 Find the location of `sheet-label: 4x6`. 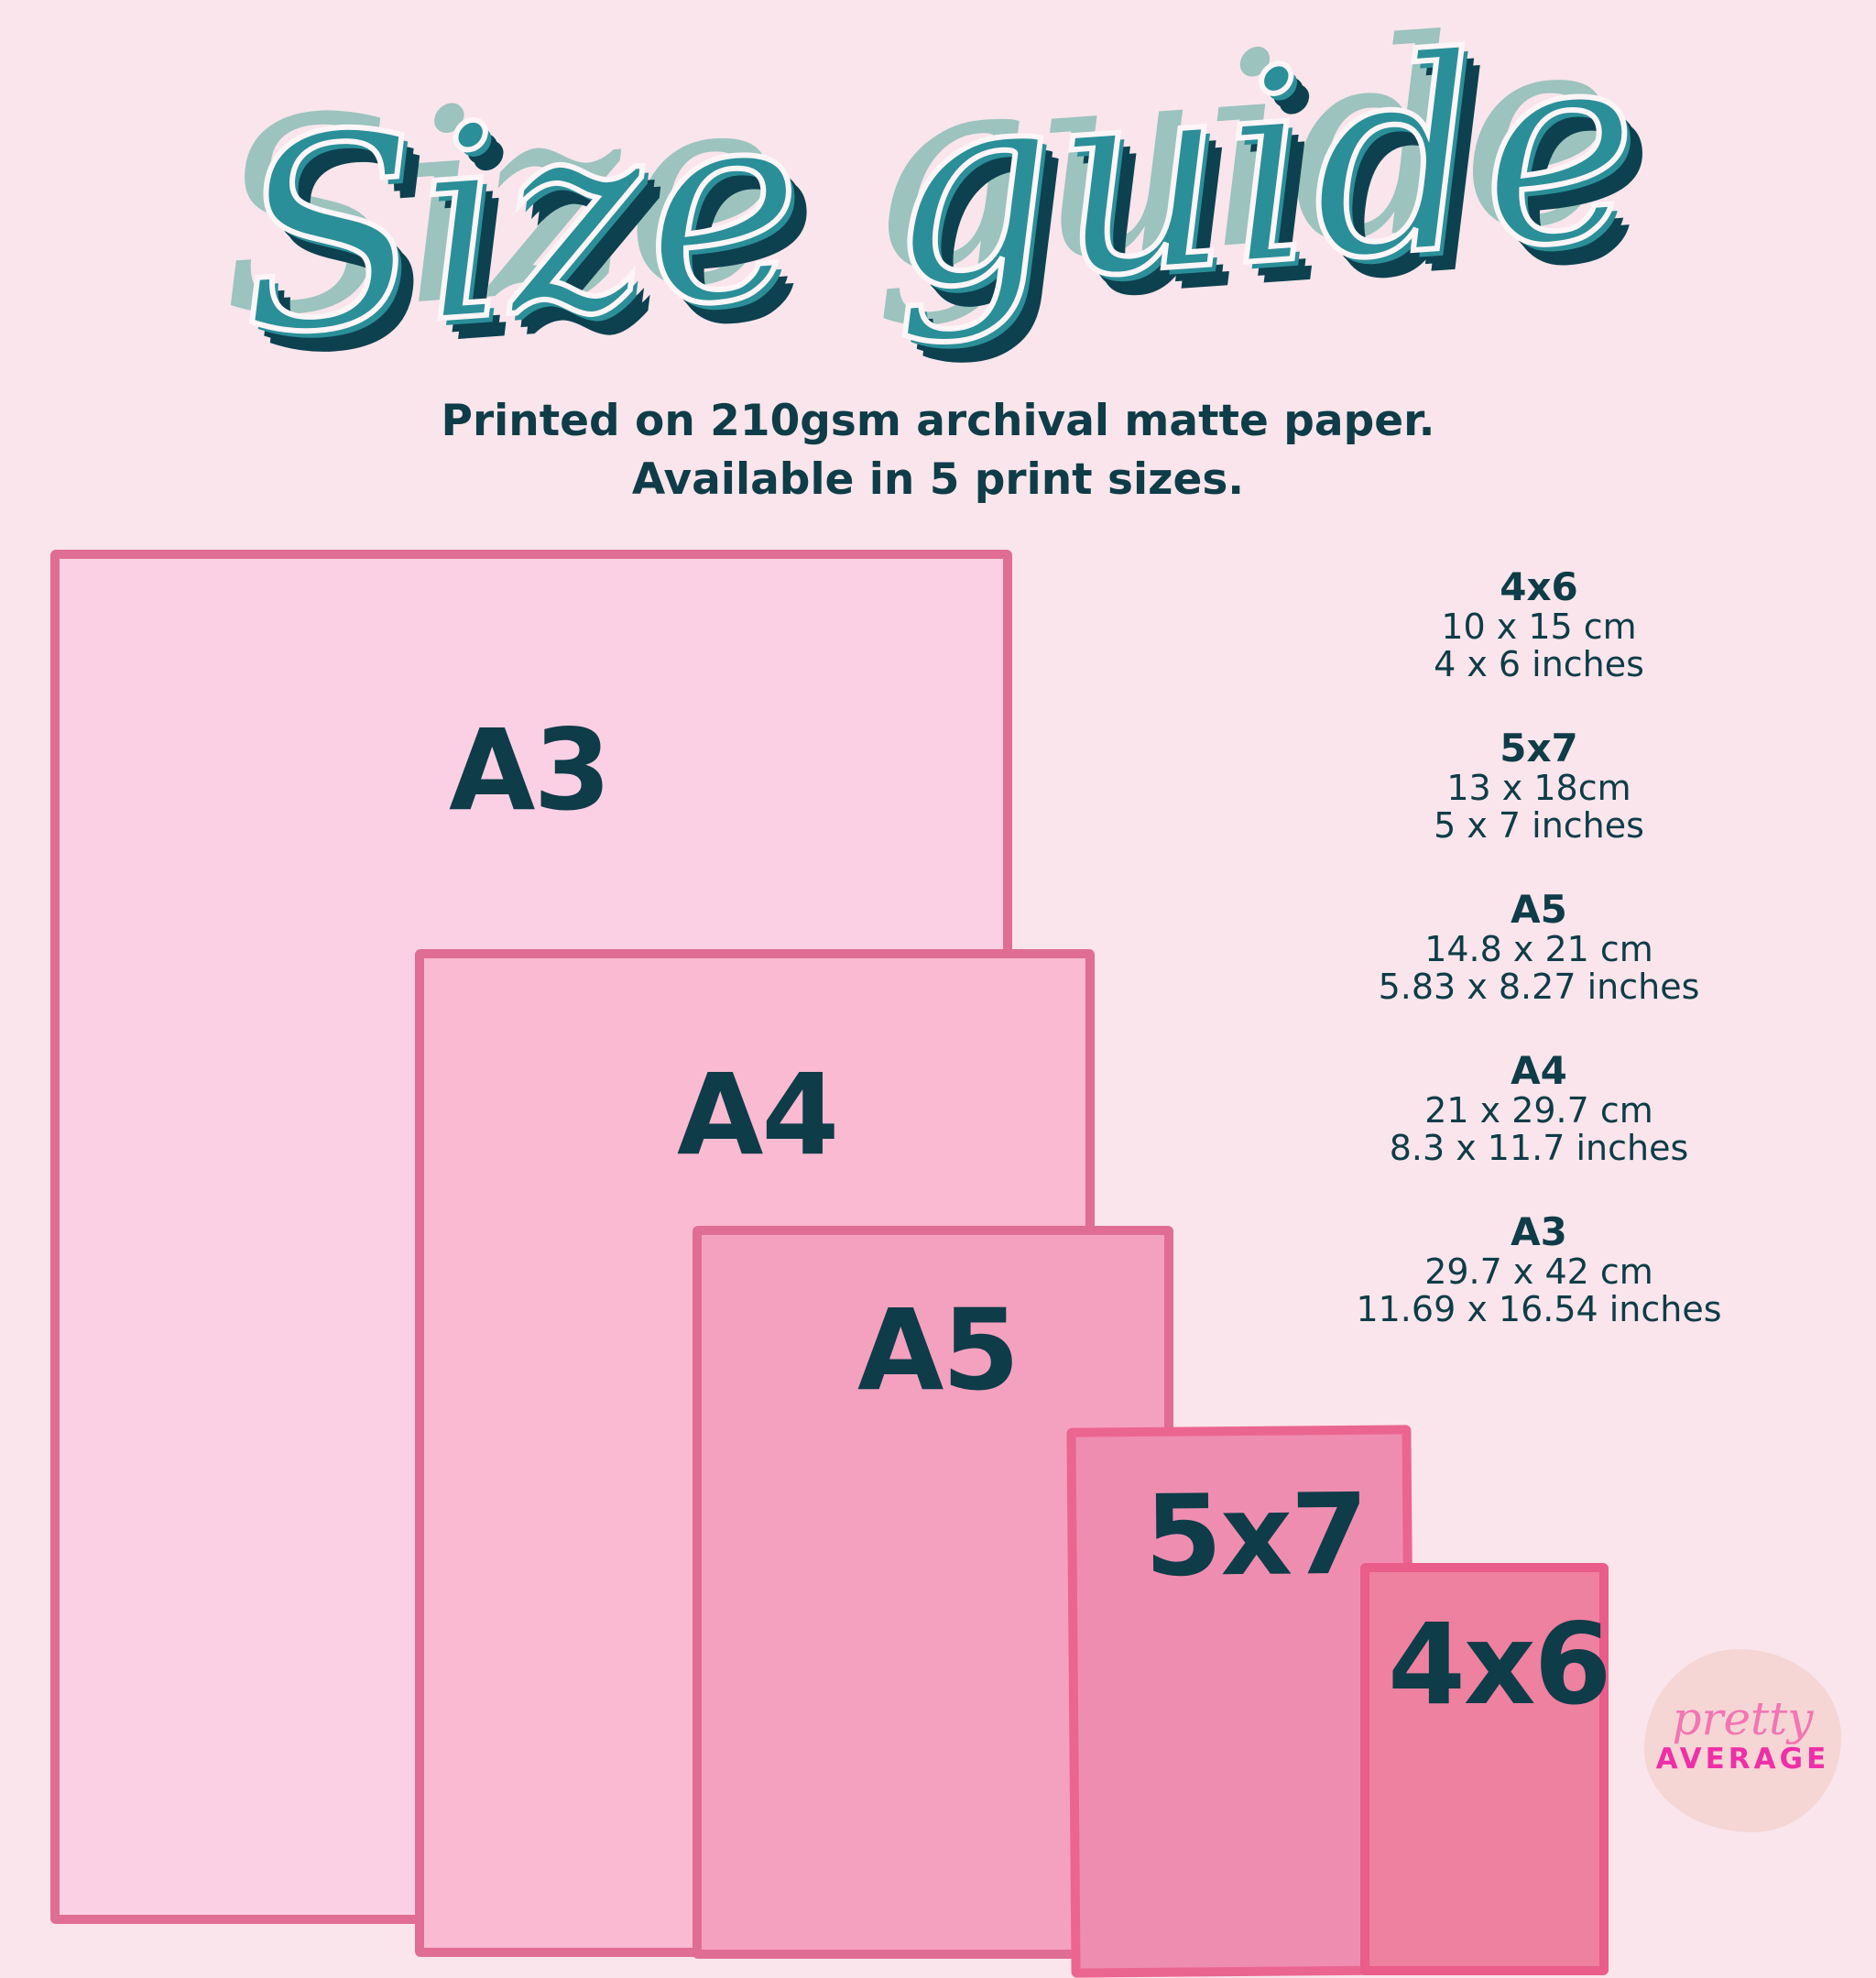

sheet-label: 4x6 is located at coordinates (1499, 1665).